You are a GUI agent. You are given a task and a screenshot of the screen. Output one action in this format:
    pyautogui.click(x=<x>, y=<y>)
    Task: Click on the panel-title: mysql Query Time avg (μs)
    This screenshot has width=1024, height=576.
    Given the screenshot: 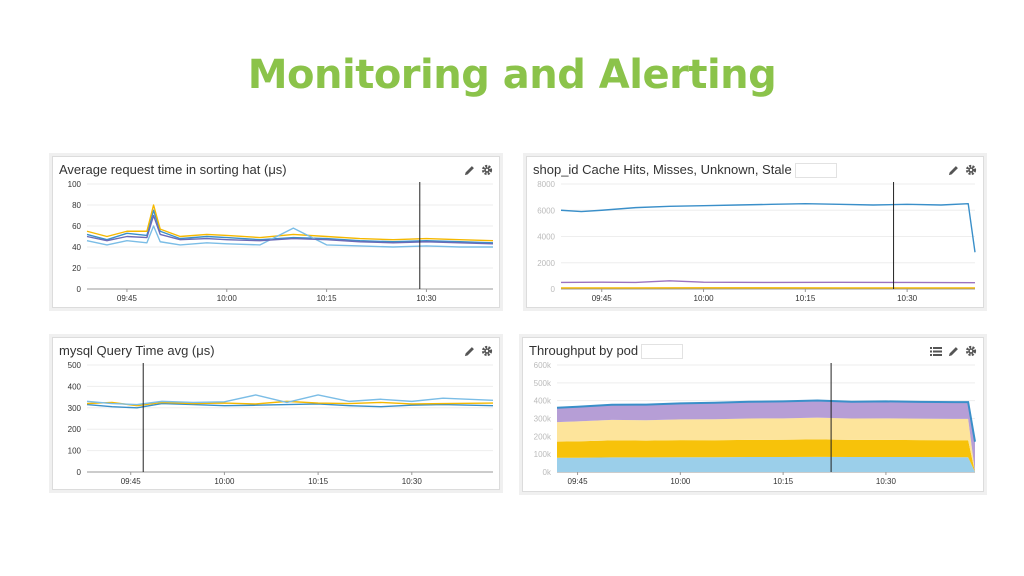 What is the action you would take?
    pyautogui.click(x=137, y=350)
    